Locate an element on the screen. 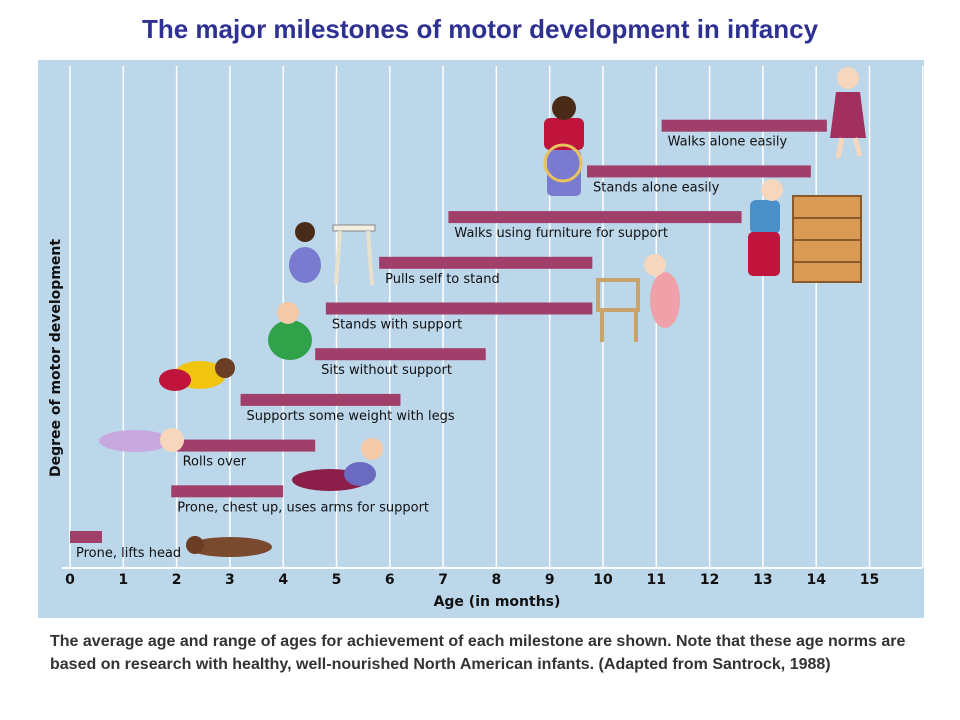 The height and width of the screenshot is (720, 960). milestone-label: Supports some weight with legs is located at coordinates (351, 416).